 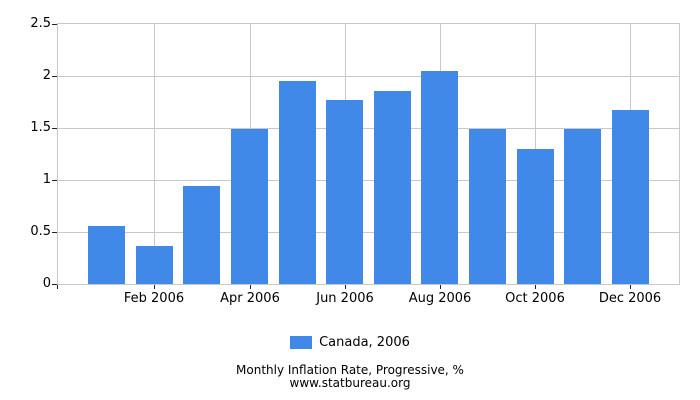 What do you see at coordinates (106, 255) in the screenshot?
I see `bar-jan-2006` at bounding box center [106, 255].